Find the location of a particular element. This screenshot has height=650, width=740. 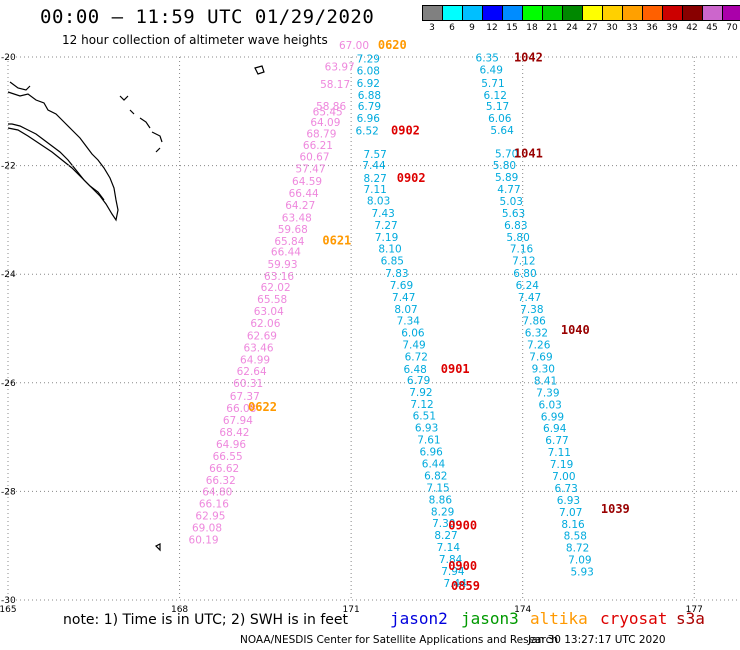

wave-height-value: 62.02 is located at coordinates (276, 288).